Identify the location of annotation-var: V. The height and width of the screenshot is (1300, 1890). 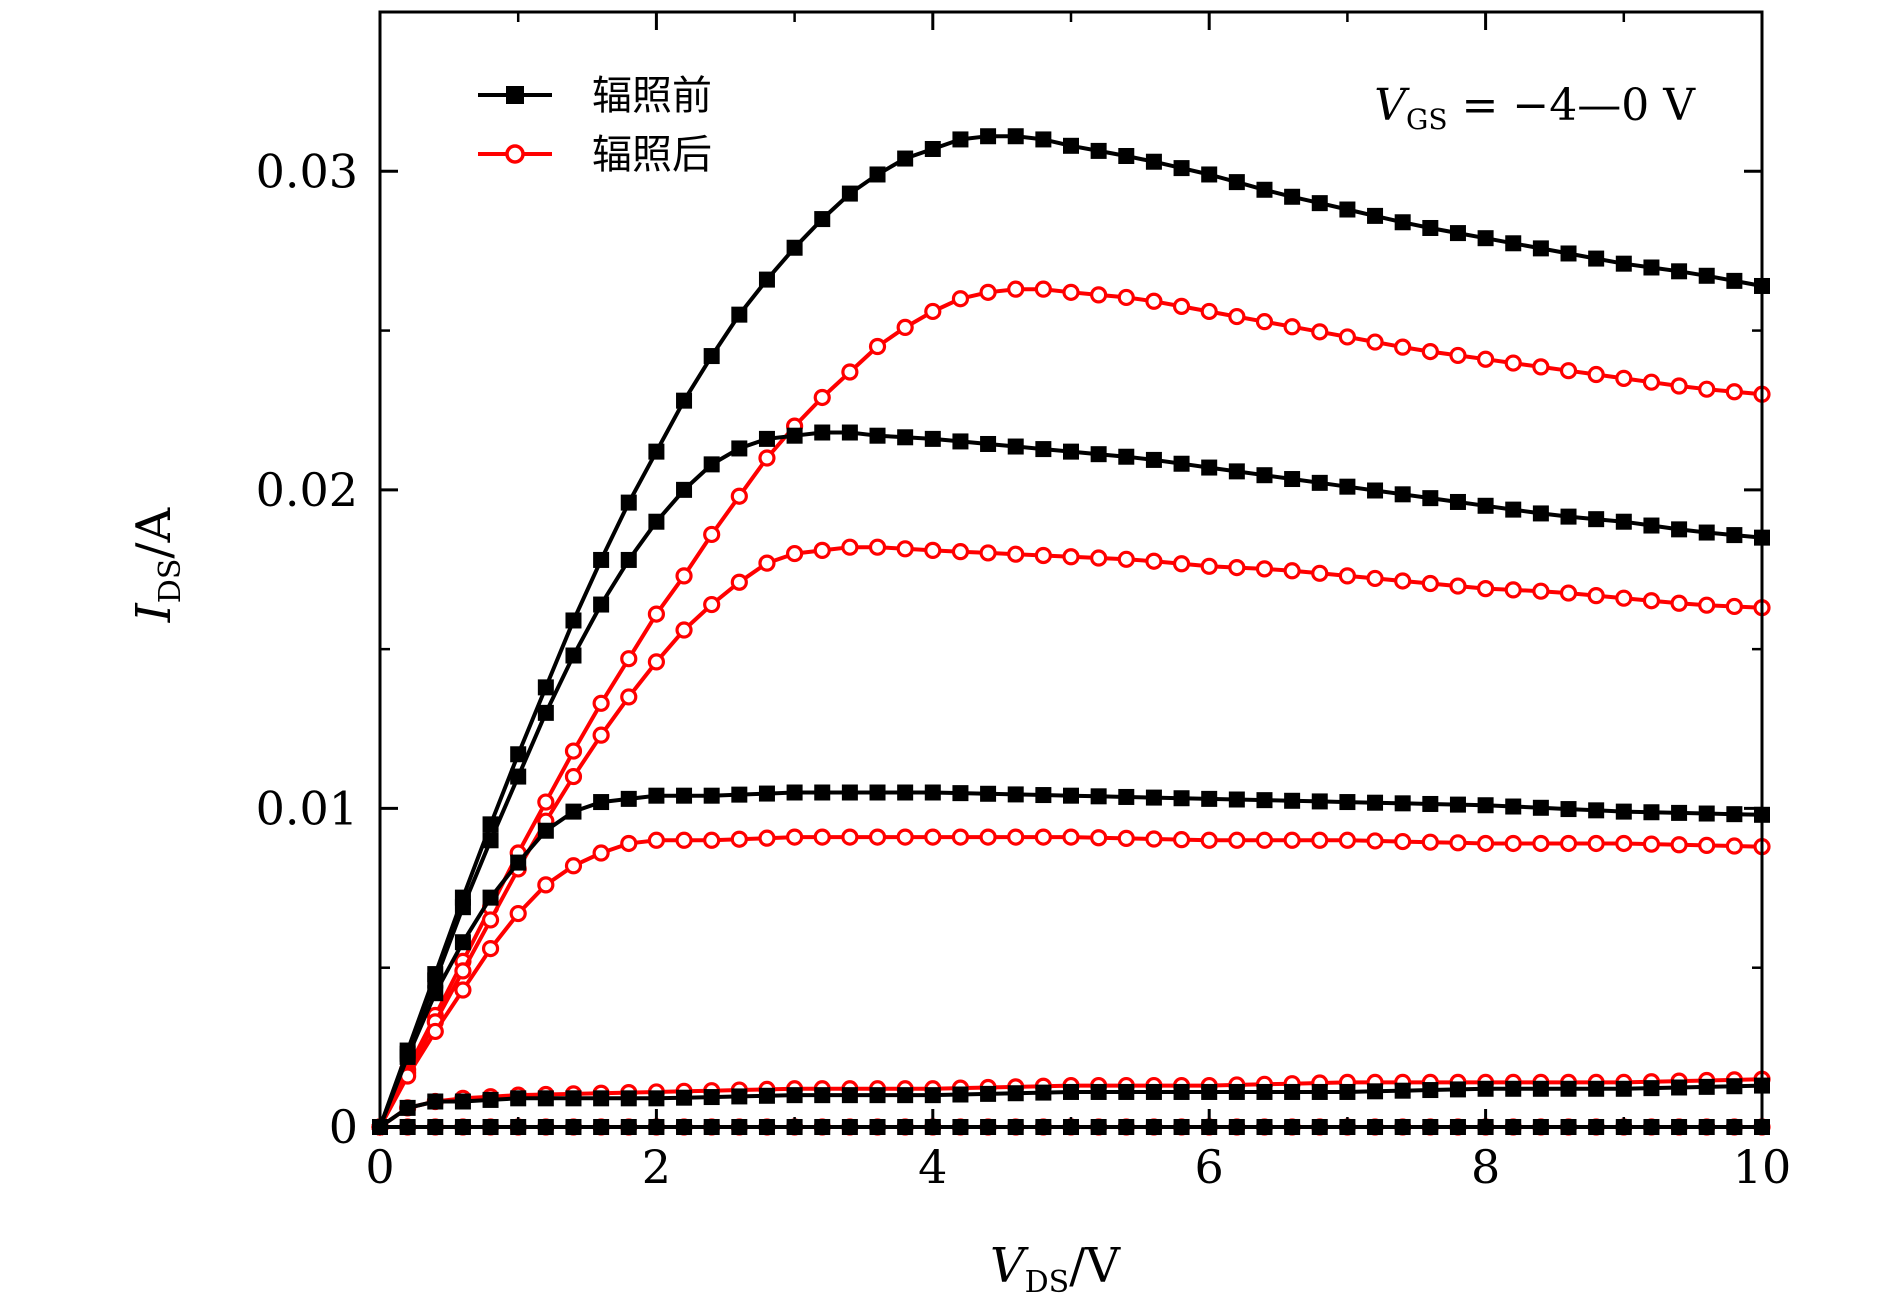
(1392, 105).